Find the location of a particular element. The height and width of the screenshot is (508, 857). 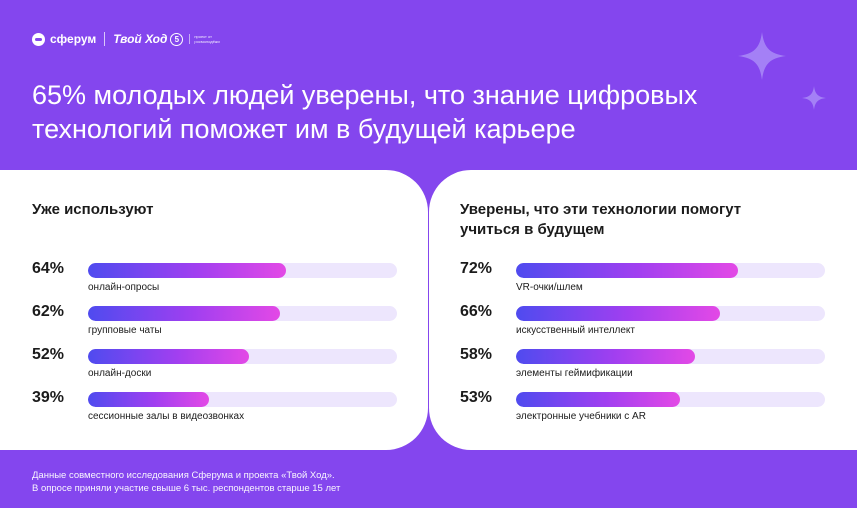

bar-value-label: 64% is located at coordinates (48, 268).